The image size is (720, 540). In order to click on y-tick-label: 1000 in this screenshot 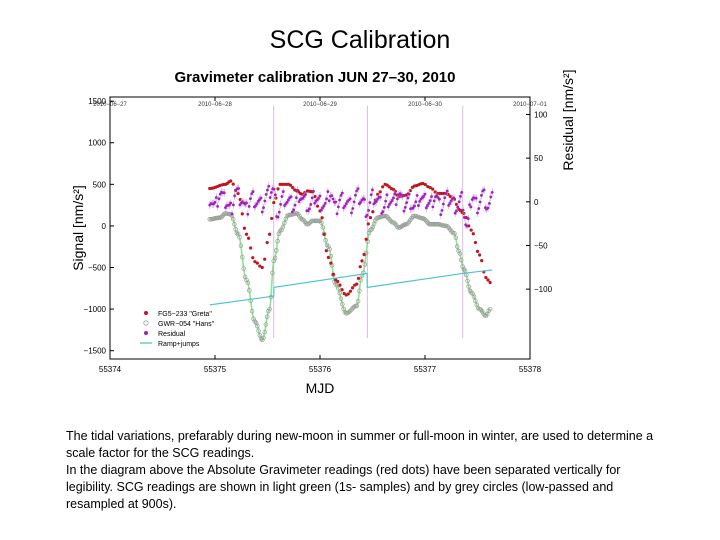, I will do `click(97, 143)`.